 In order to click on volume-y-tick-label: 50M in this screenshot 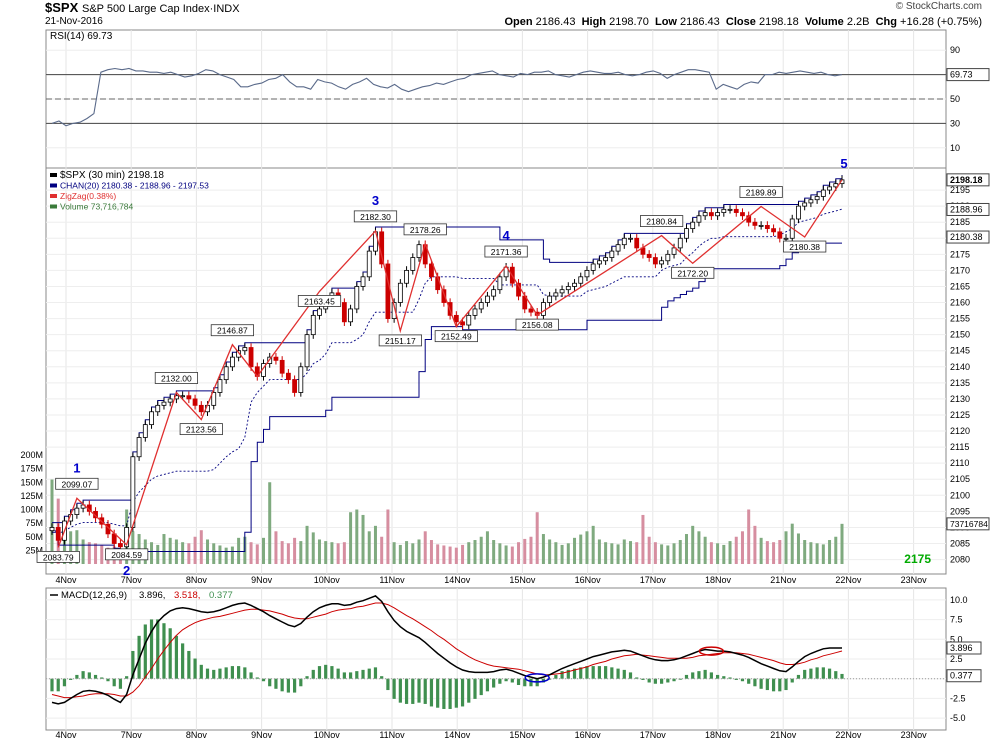, I will do `click(34, 537)`.